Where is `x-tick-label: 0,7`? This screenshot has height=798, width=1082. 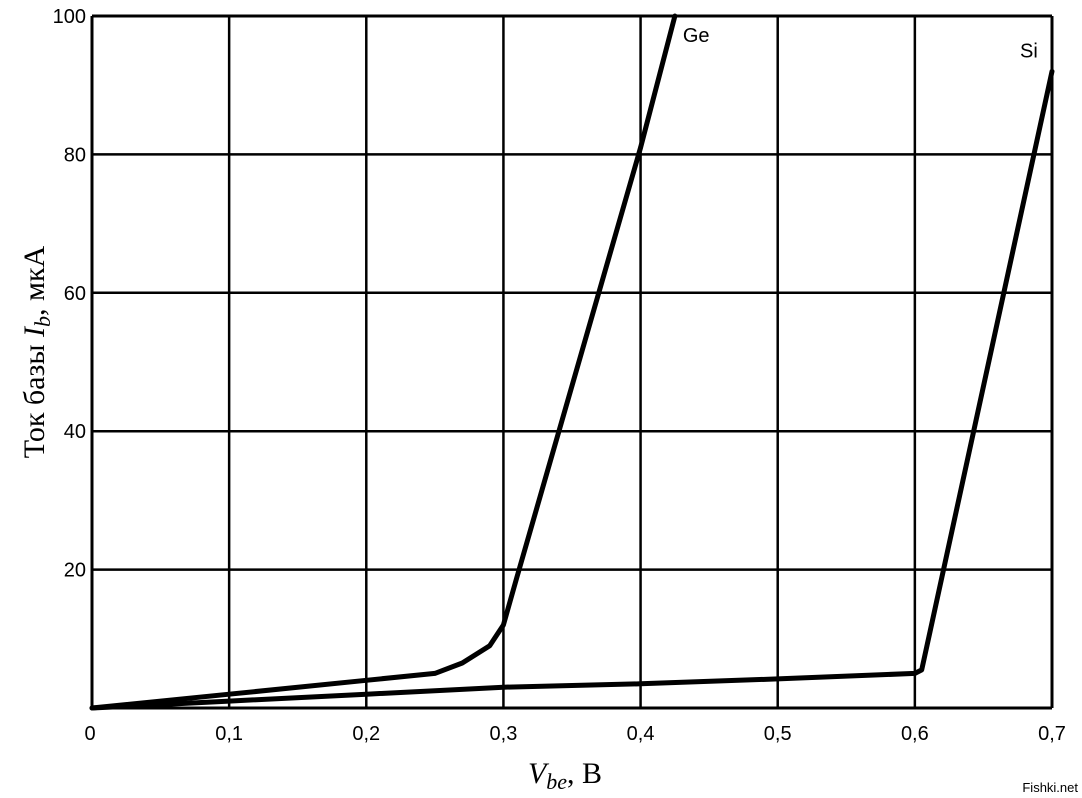 x-tick-label: 0,7 is located at coordinates (1052, 734).